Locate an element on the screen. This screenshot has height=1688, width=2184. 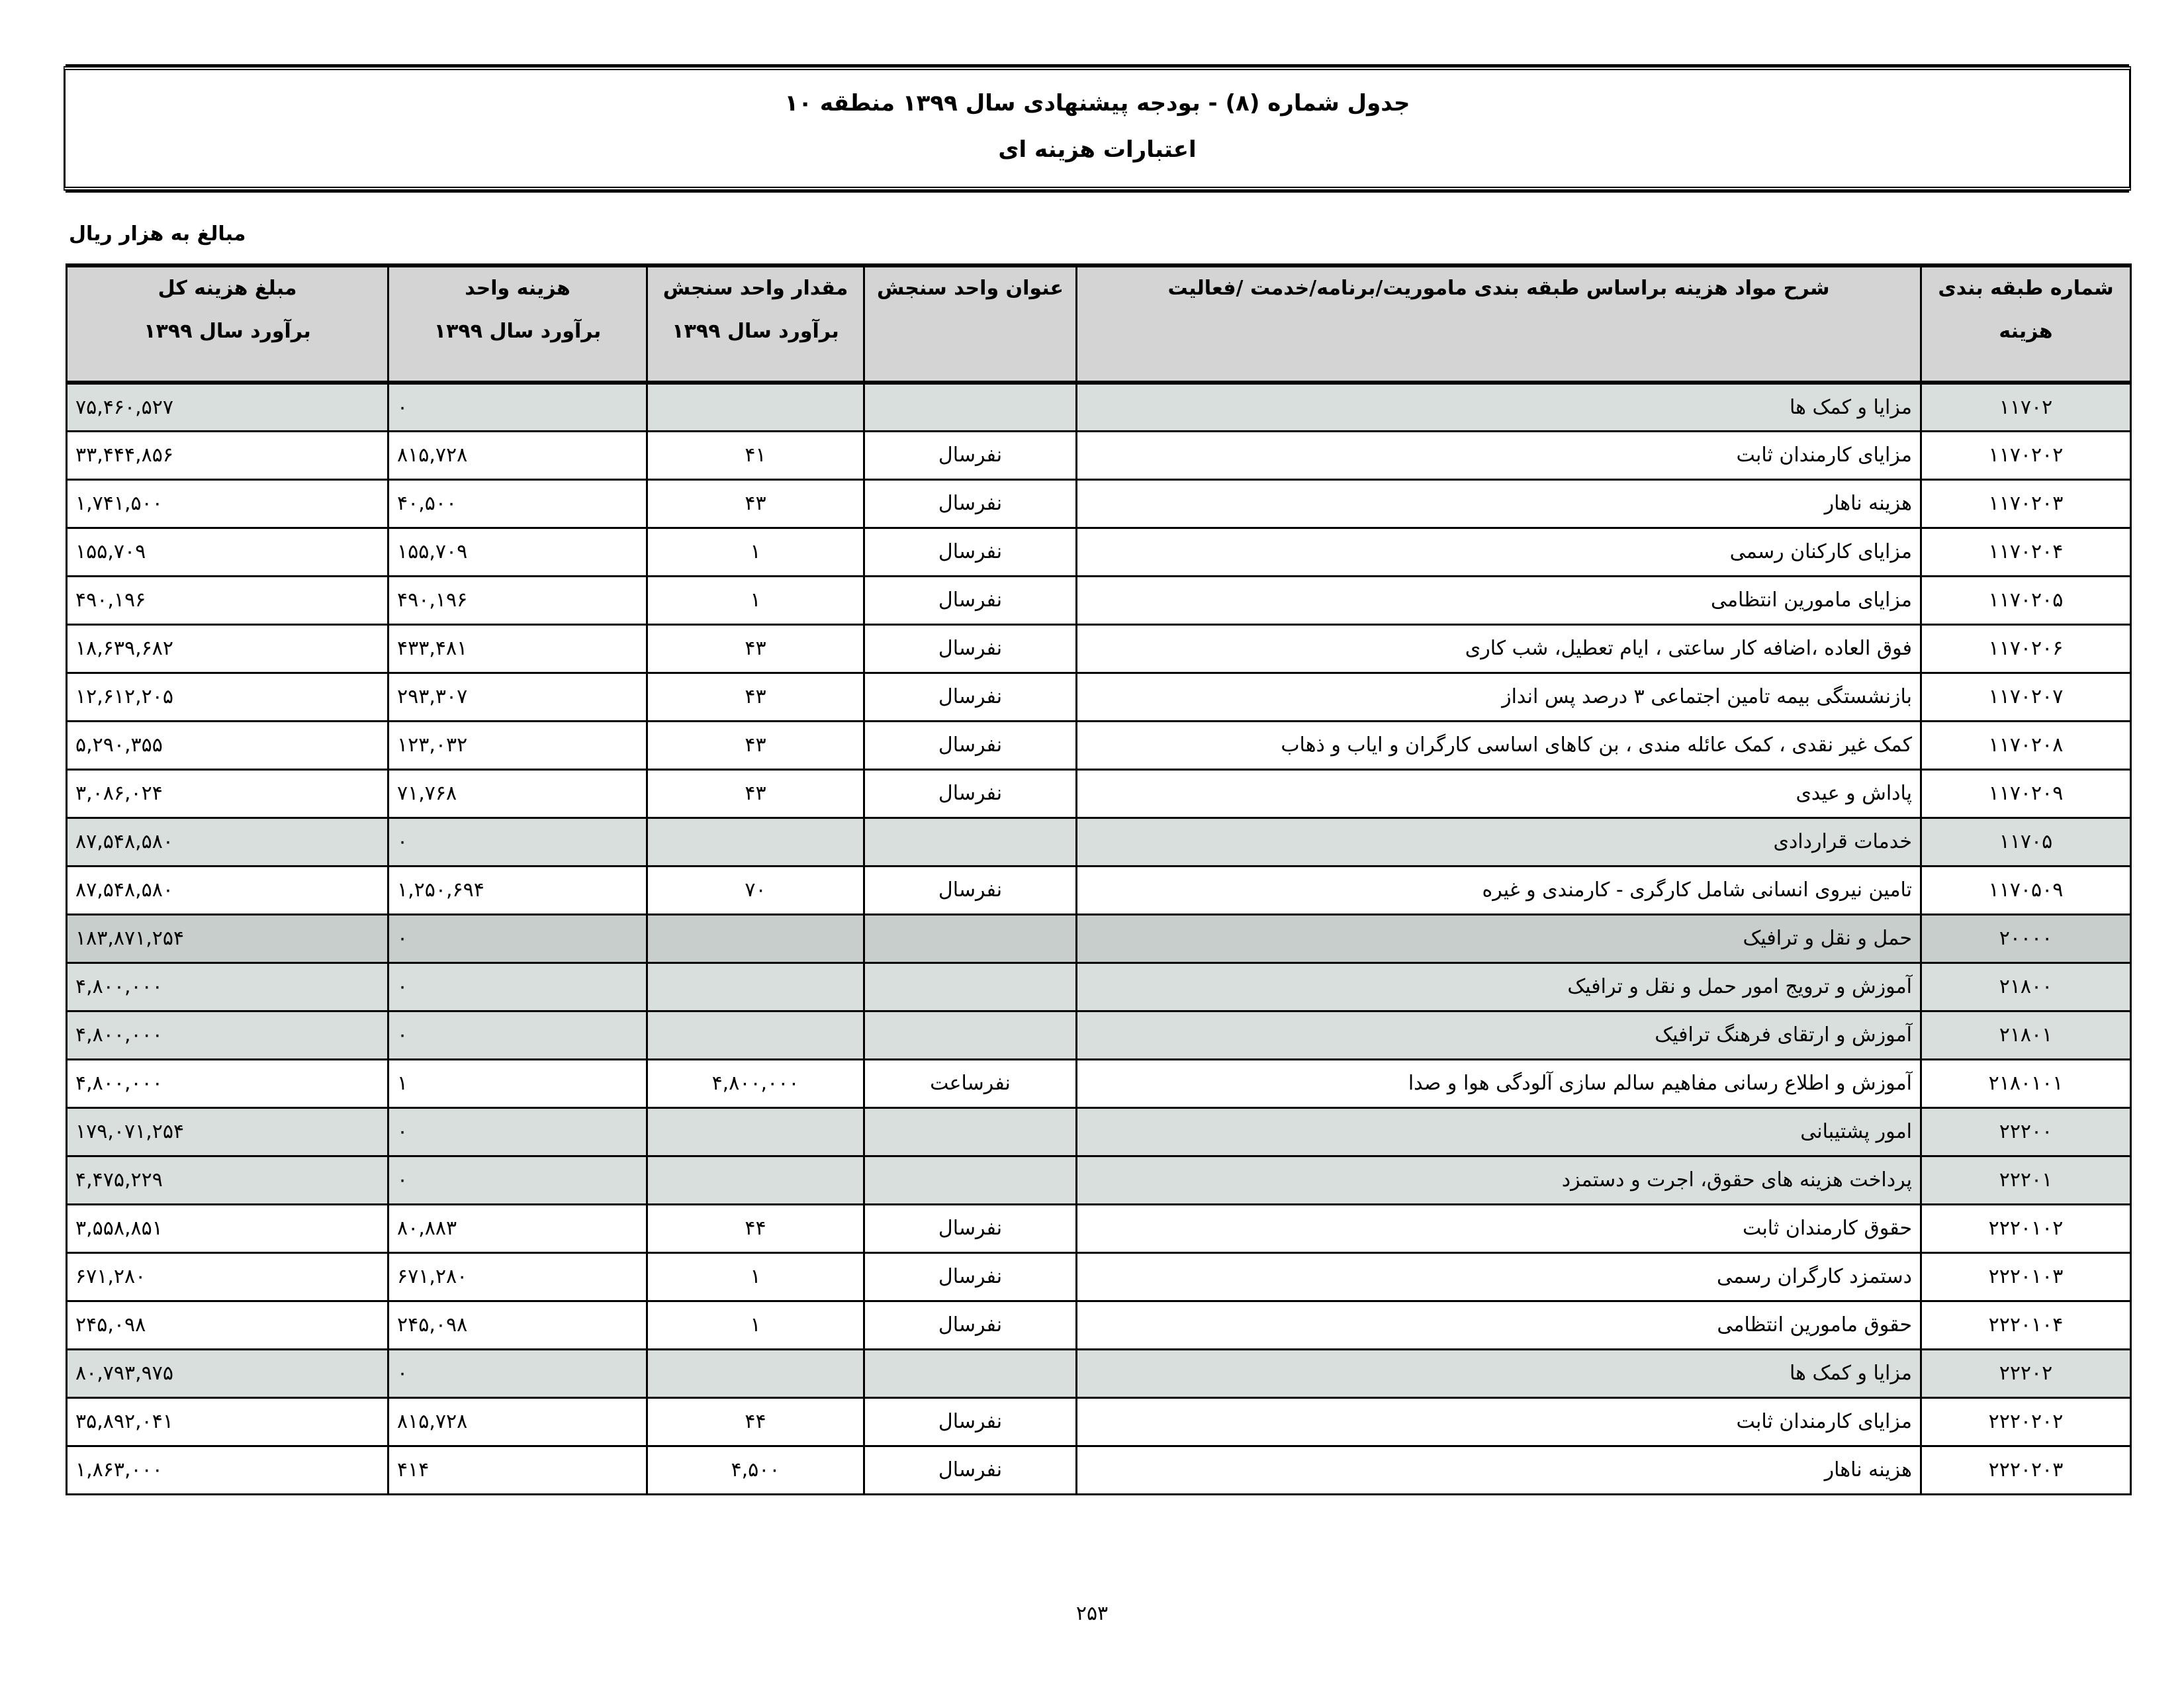
table-row: ۱۱۷۰۲ مزایا و کمک ها ۰ ۷۵,۴۶۰,۵۲۷ is located at coordinates (1099, 406).